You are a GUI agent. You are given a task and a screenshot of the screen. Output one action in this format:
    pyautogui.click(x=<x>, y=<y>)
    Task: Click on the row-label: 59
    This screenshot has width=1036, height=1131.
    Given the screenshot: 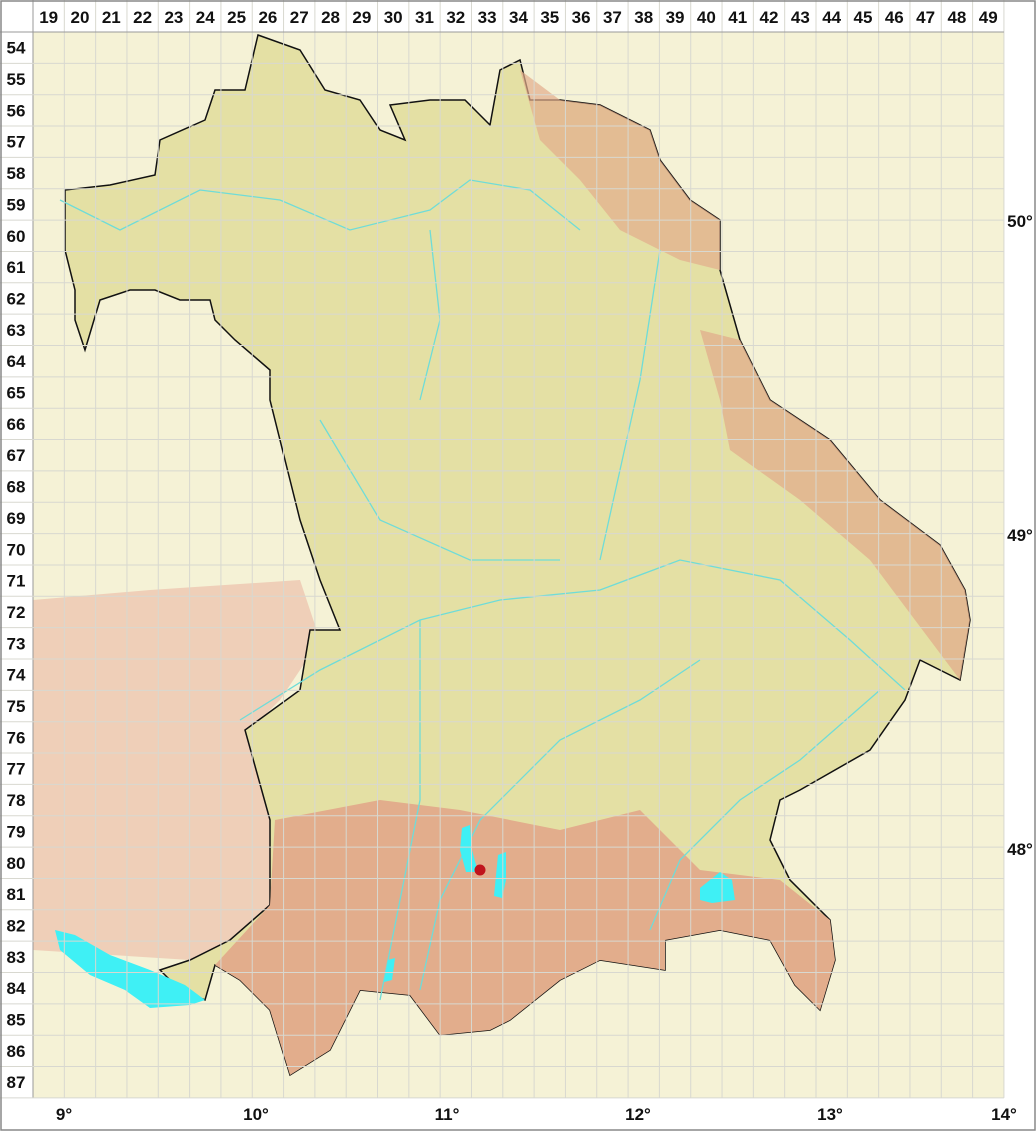 What is the action you would take?
    pyautogui.click(x=16, y=204)
    